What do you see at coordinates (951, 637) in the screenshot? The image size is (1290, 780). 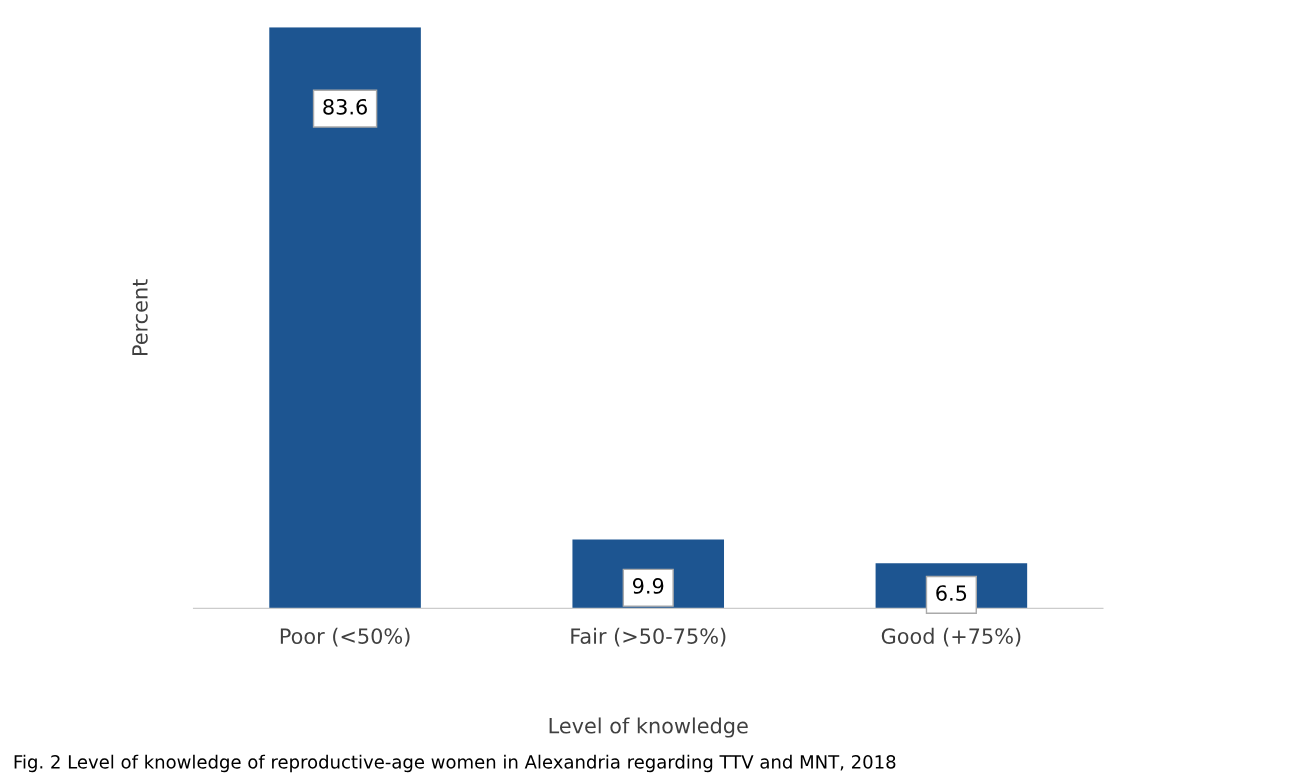 I see `x-tick-label: Good (+75%)` at bounding box center [951, 637].